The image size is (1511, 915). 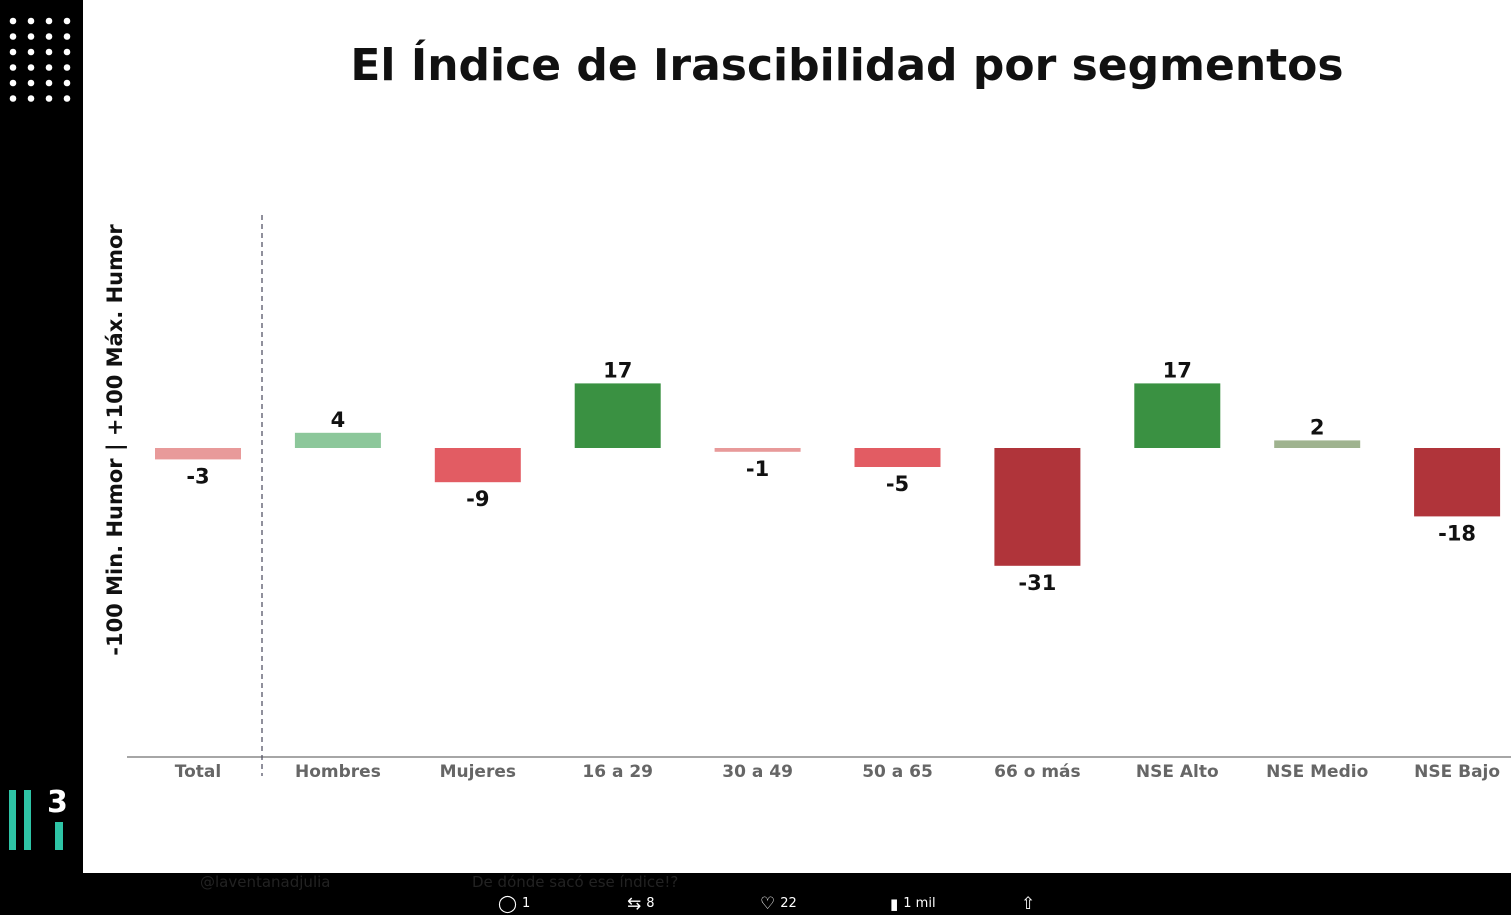 I want to click on reply-count: 1, so click(x=526, y=903).